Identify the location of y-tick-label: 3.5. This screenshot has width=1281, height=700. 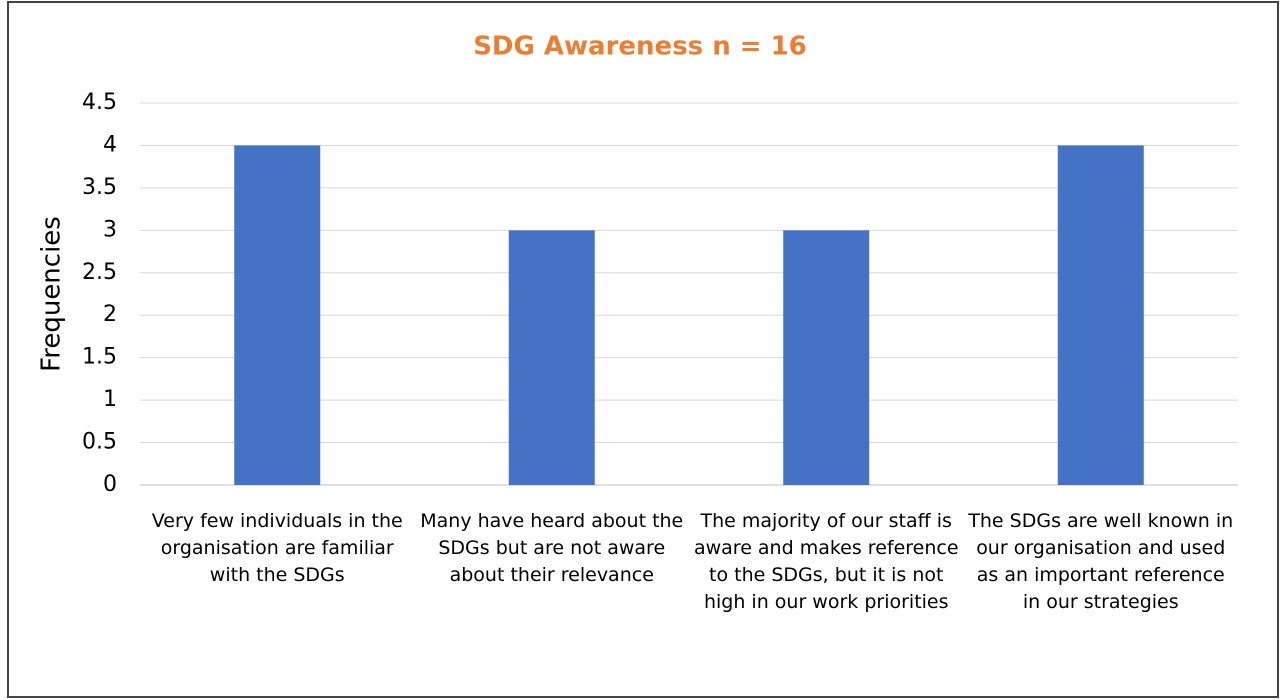
(99, 187).